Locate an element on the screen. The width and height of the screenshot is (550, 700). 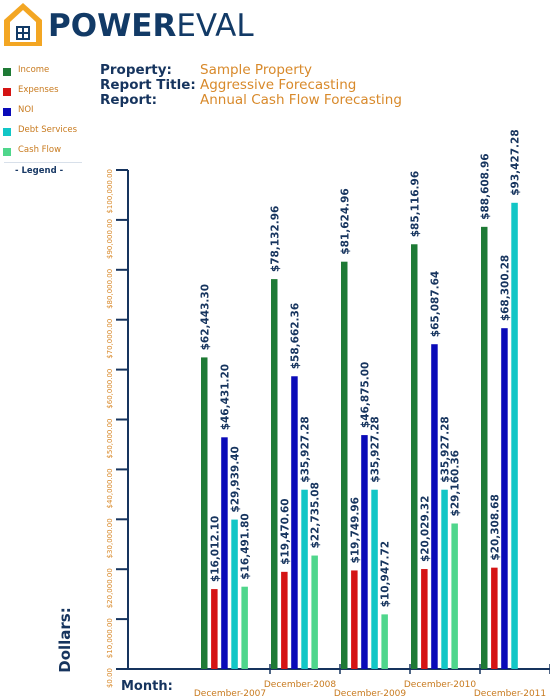
bar-value-label: $58,662.36 is located at coordinates (295, 336).